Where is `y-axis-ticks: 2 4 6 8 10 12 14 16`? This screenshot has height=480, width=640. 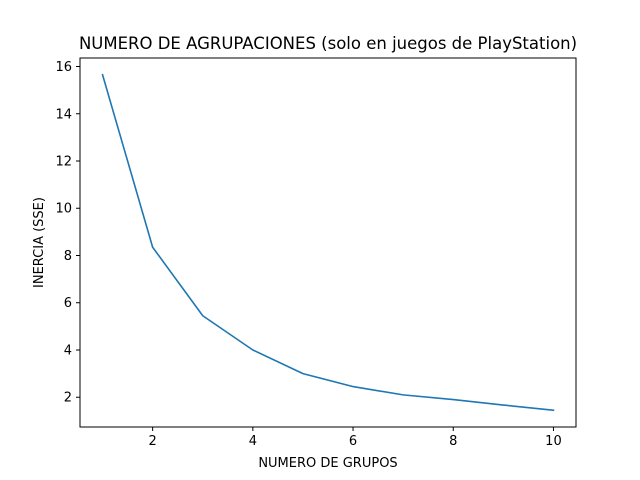 y-axis-ticks: 2 4 6 8 10 12 14 16 is located at coordinates (67, 233).